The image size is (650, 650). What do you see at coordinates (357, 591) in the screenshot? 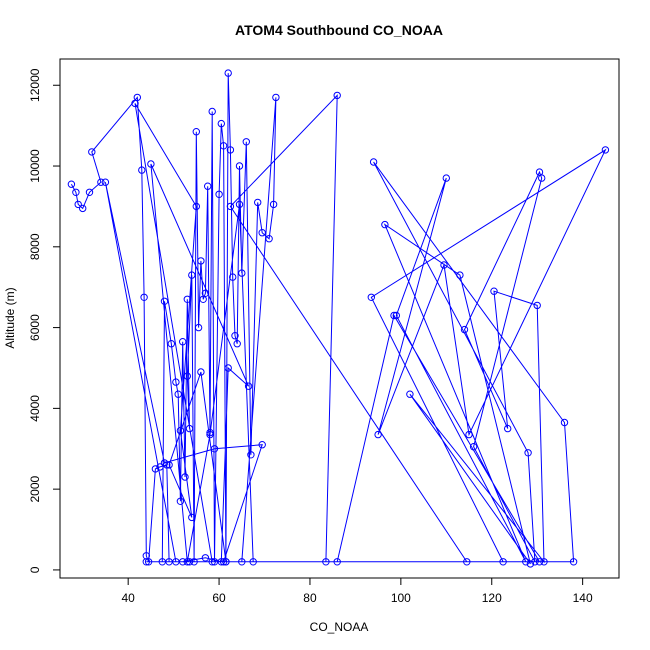
I see `x-axis: 40 60 80 100 120 140` at bounding box center [357, 591].